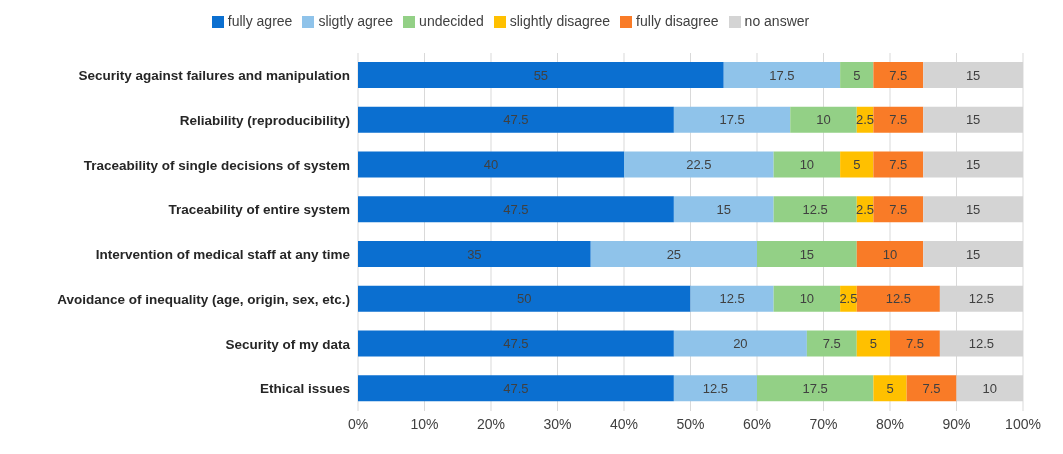  I want to click on y-tick-label: Avoidance of inequality (age, origin, sex, etc.), so click(203, 299).